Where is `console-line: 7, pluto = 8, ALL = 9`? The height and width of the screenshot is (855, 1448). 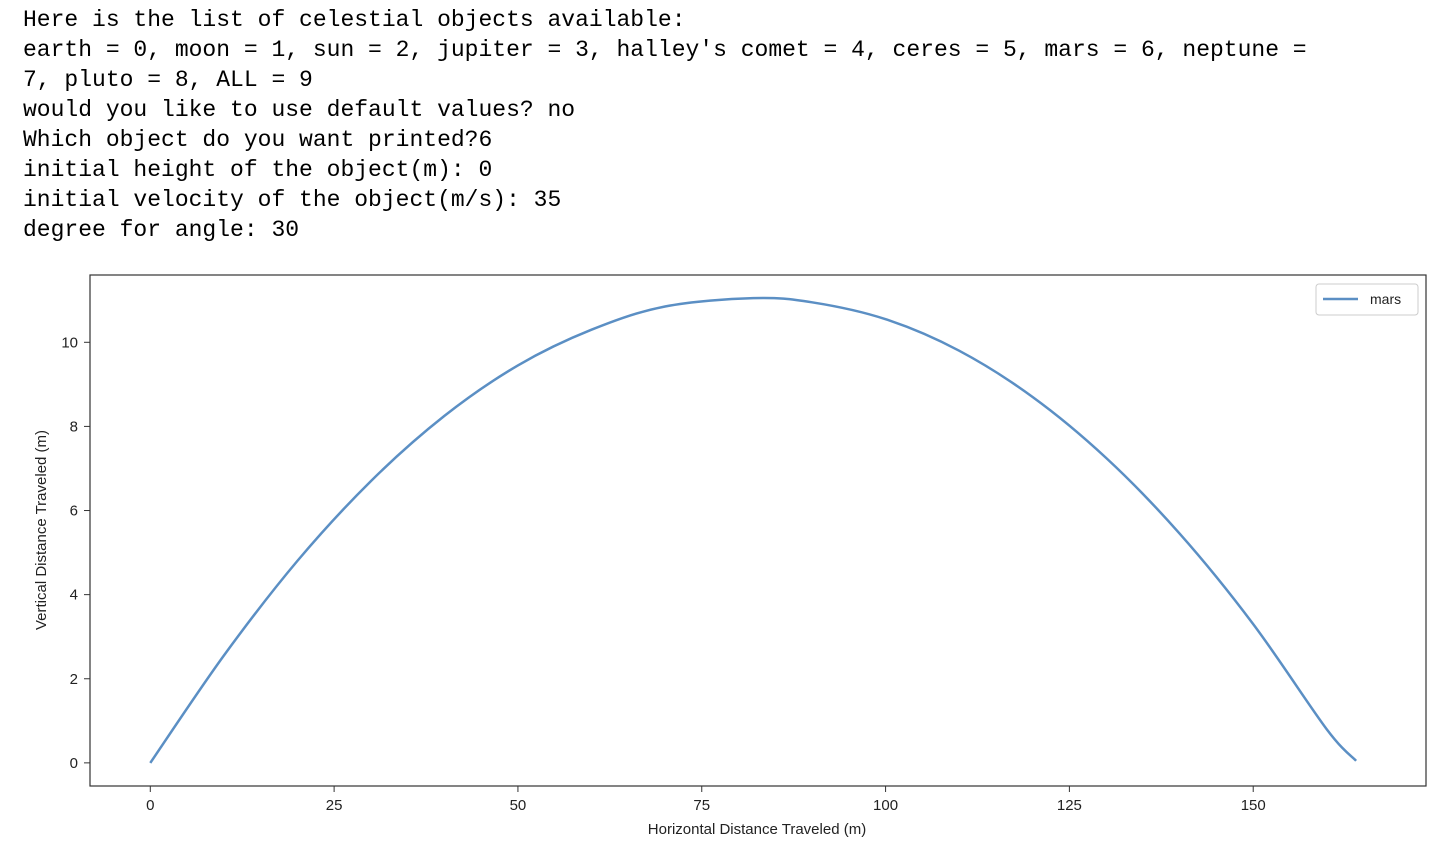 console-line: 7, pluto = 8, ALL = 9 is located at coordinates (168, 80).